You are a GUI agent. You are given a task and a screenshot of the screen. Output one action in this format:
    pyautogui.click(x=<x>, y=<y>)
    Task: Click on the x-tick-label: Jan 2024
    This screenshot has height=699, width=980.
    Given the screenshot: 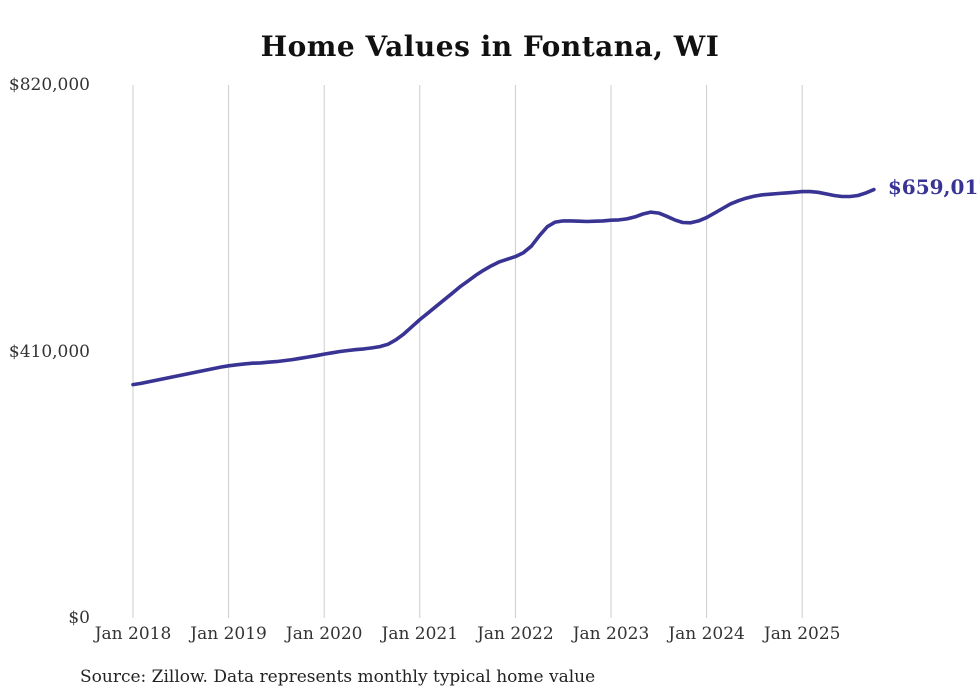 What is the action you would take?
    pyautogui.click(x=706, y=634)
    